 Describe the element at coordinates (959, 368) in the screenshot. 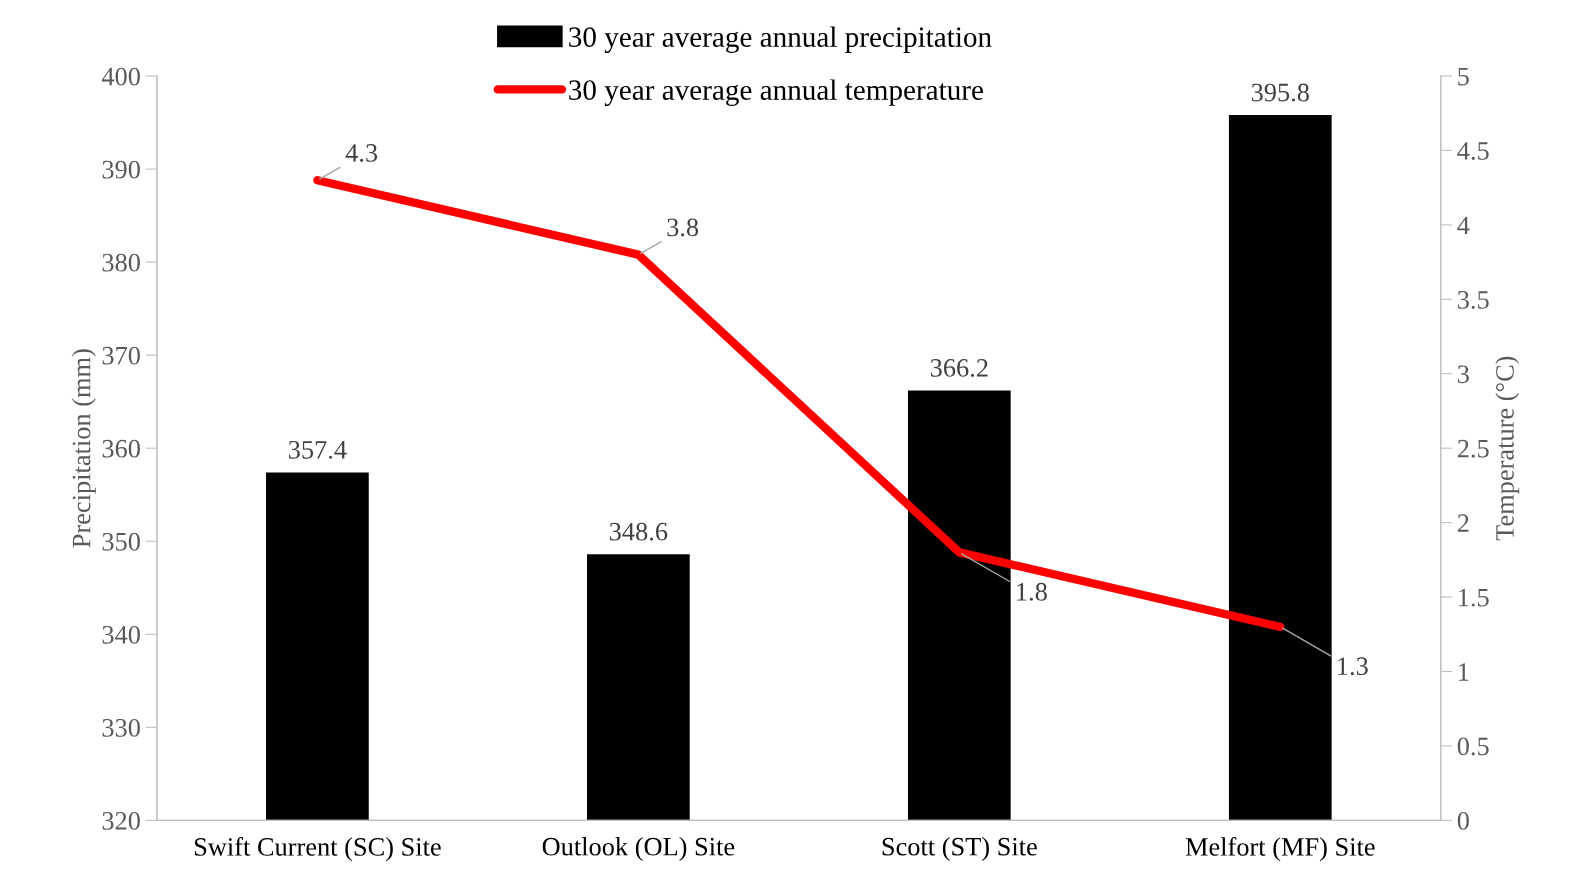

I see `data-label: 366.2` at that location.